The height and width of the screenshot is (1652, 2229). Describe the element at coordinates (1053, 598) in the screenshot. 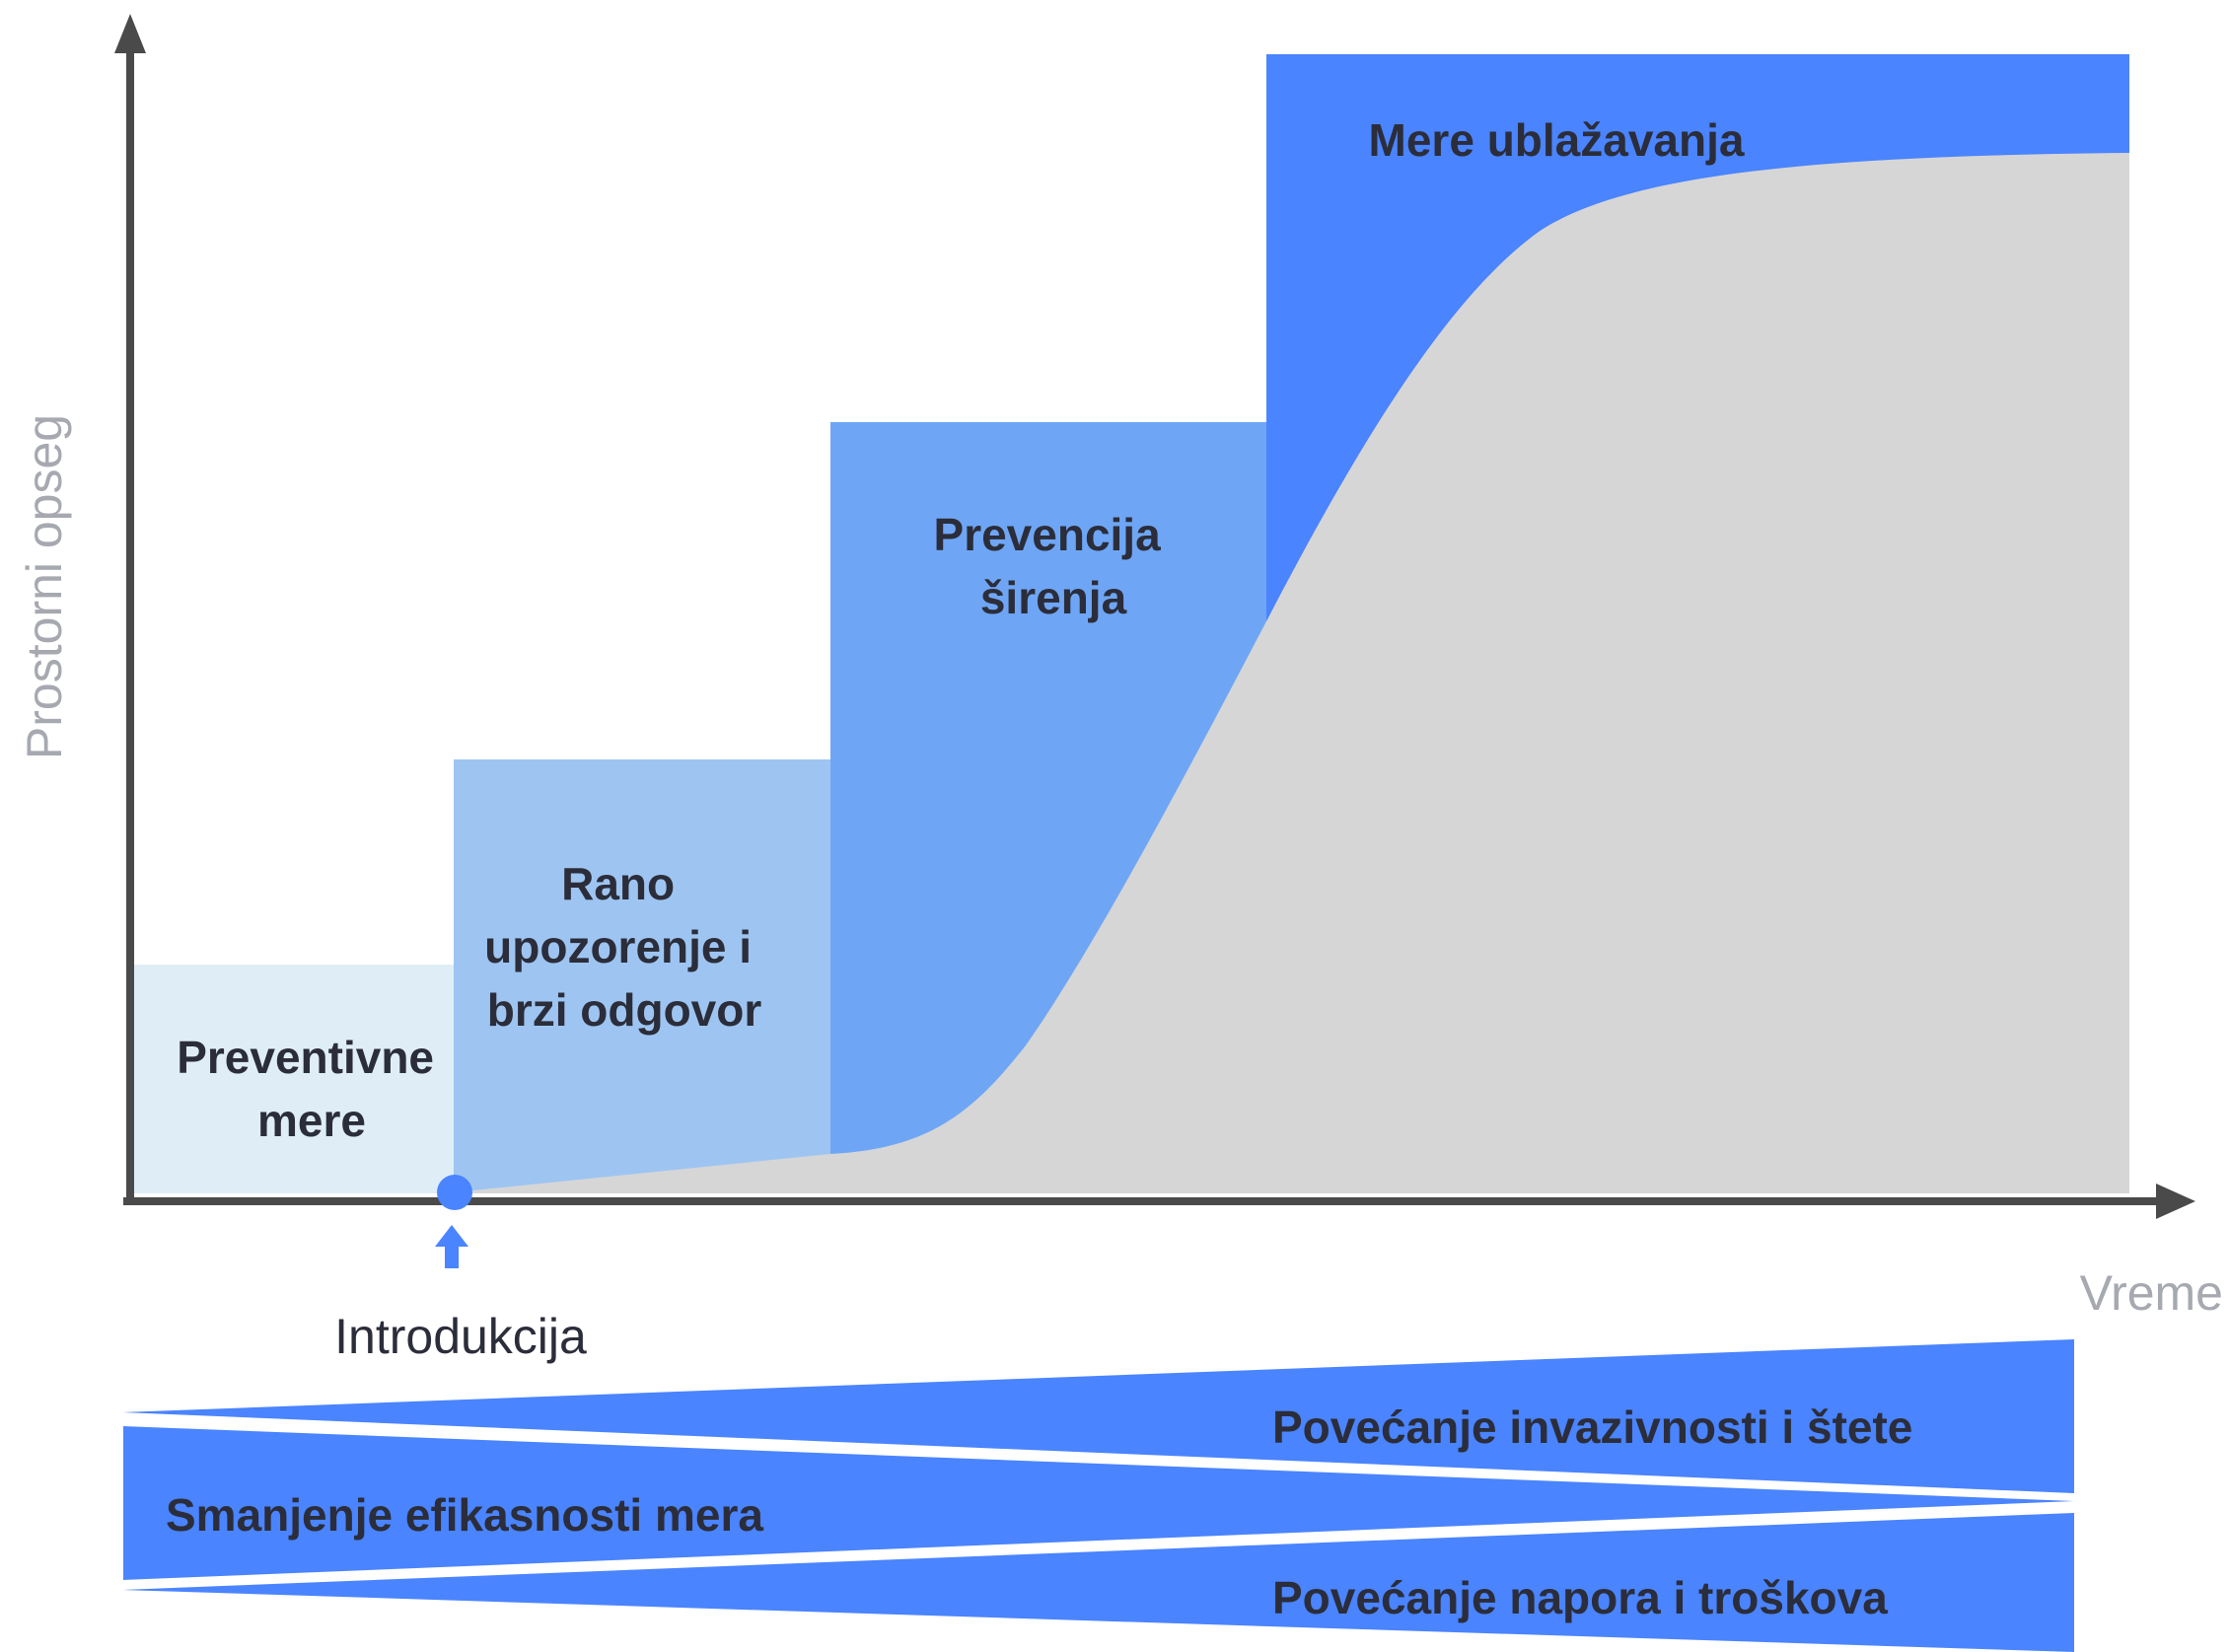

I see `stage-label-line: širenja` at that location.